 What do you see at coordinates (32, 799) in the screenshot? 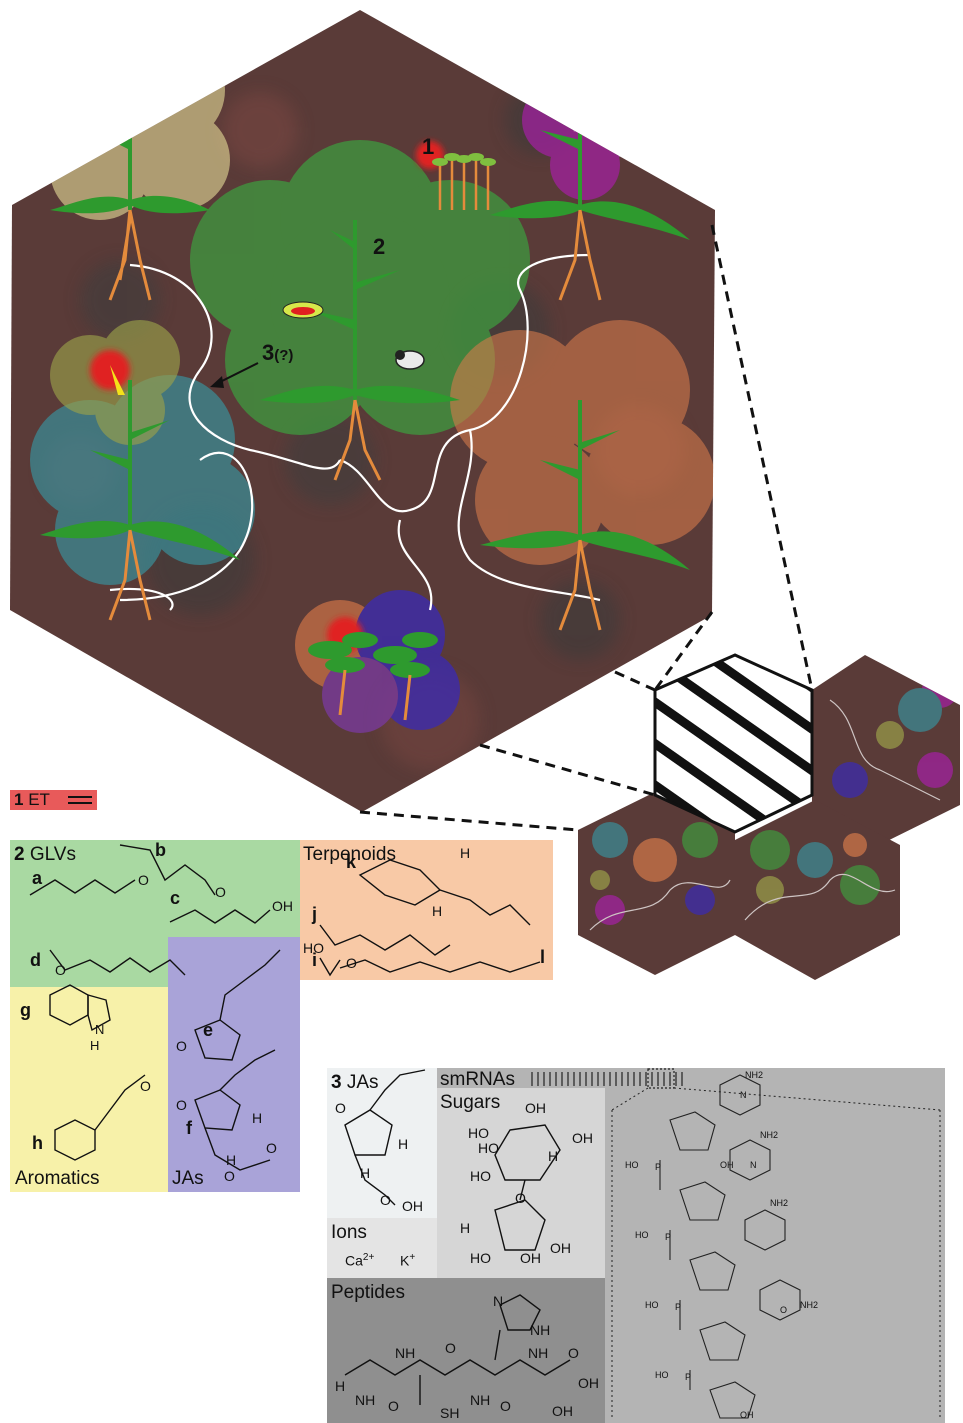
I see `legend-et-text: 1 ET` at bounding box center [32, 799].